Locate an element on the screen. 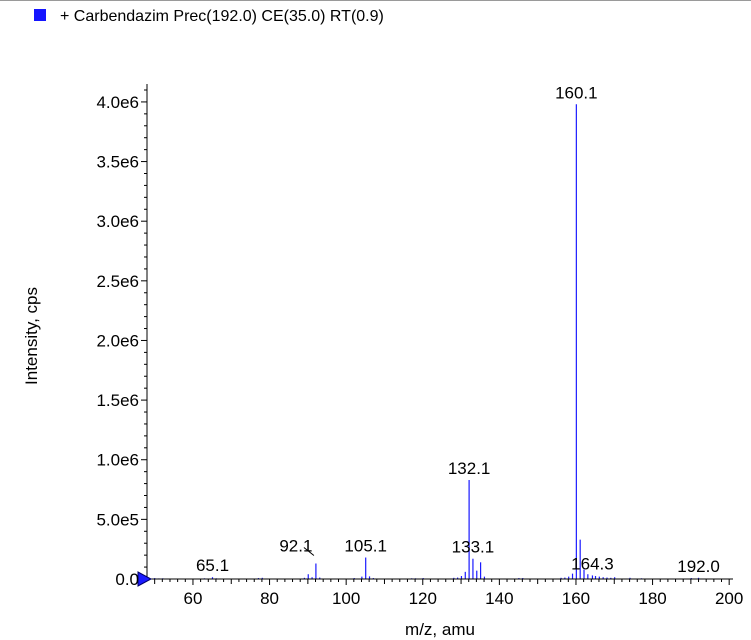  top-border is located at coordinates (375, 0).